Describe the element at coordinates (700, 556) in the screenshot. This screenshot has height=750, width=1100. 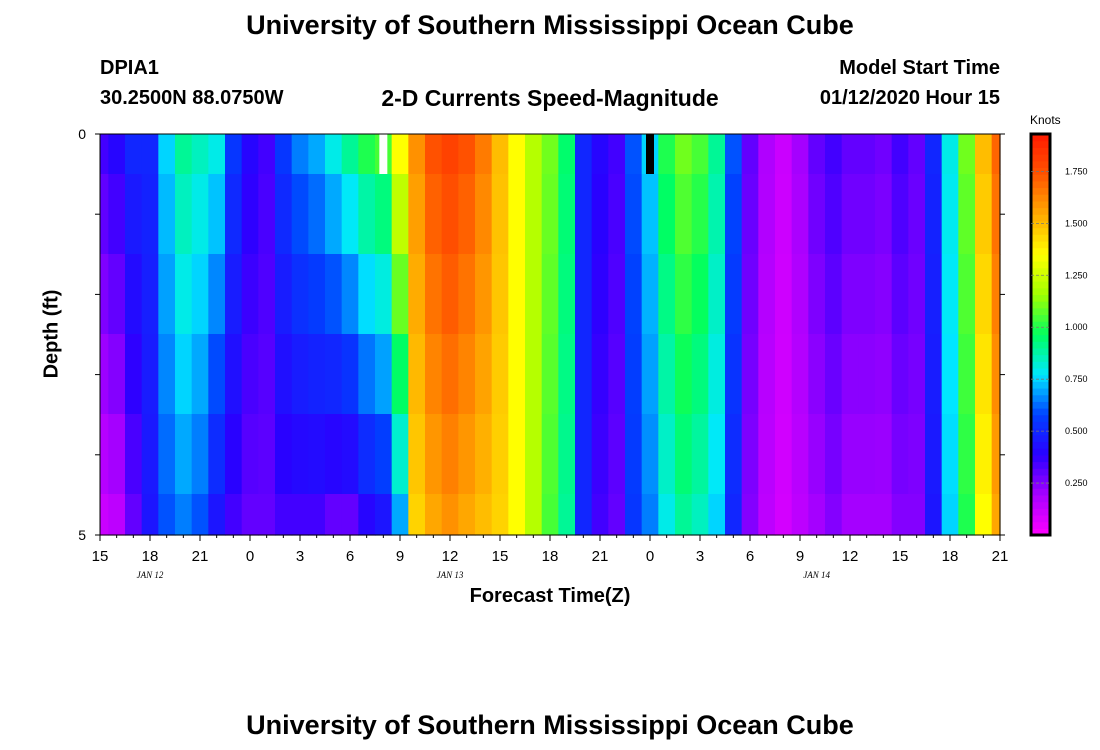
I see `x-tick-label: 3` at that location.